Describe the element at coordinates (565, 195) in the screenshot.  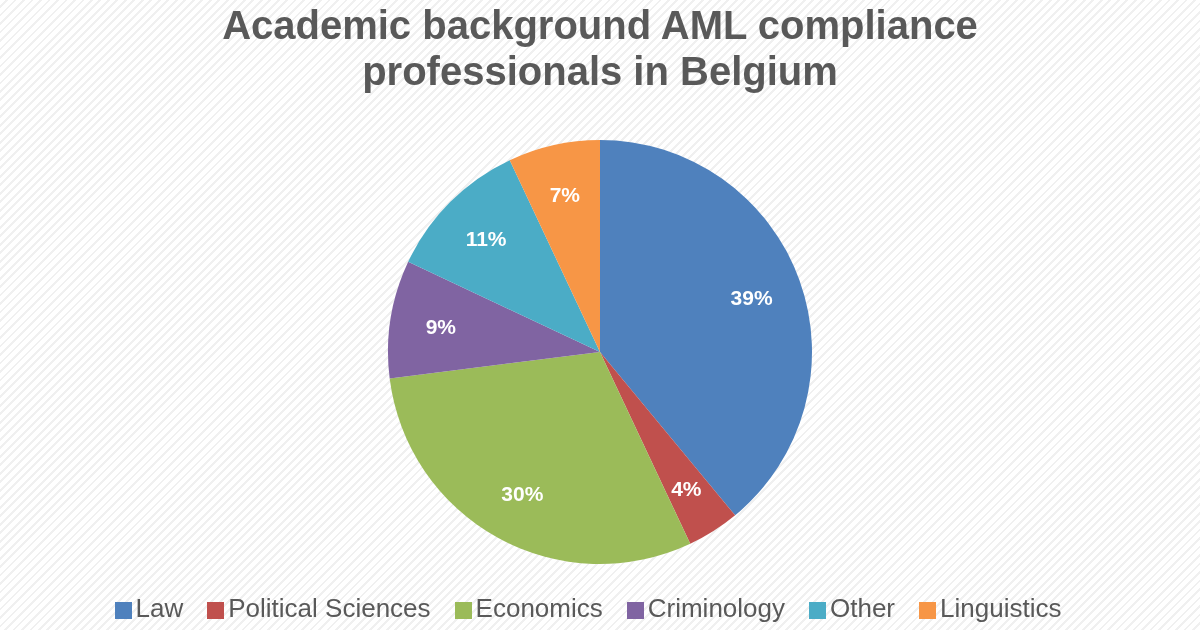
I see `data-label: 7%` at that location.